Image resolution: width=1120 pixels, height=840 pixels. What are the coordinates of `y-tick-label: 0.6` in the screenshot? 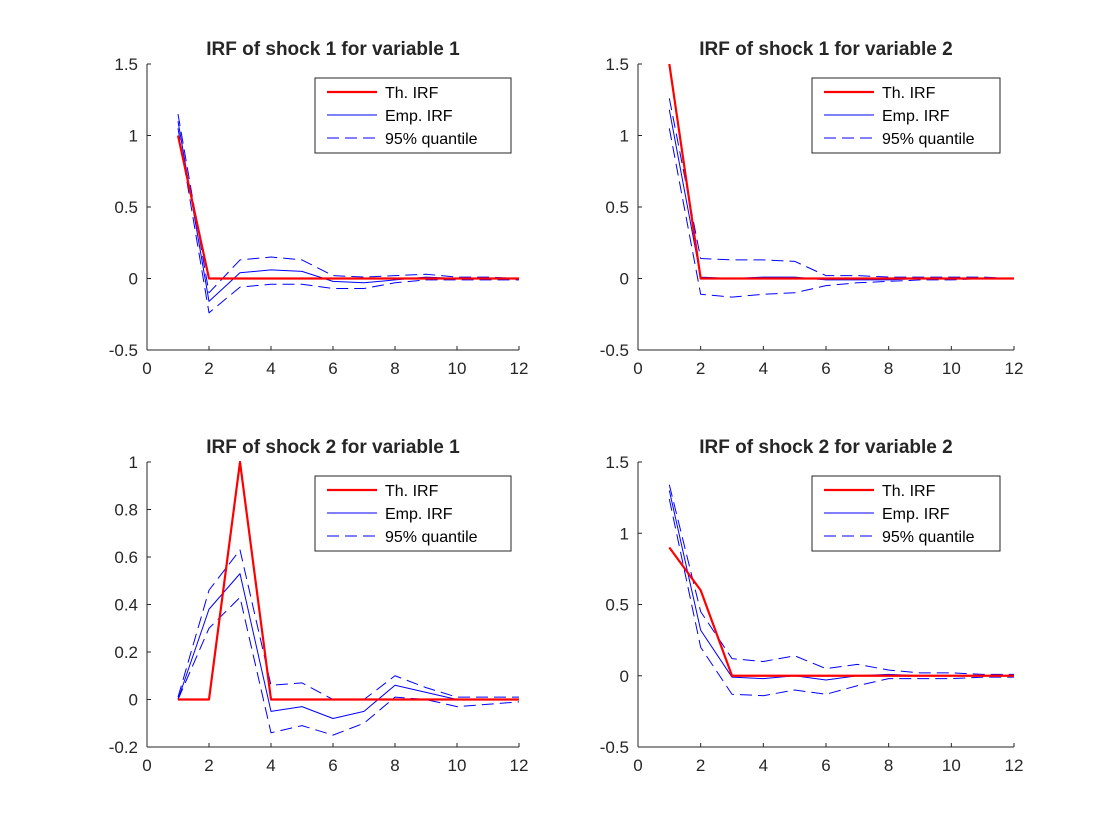 It's located at (126, 557).